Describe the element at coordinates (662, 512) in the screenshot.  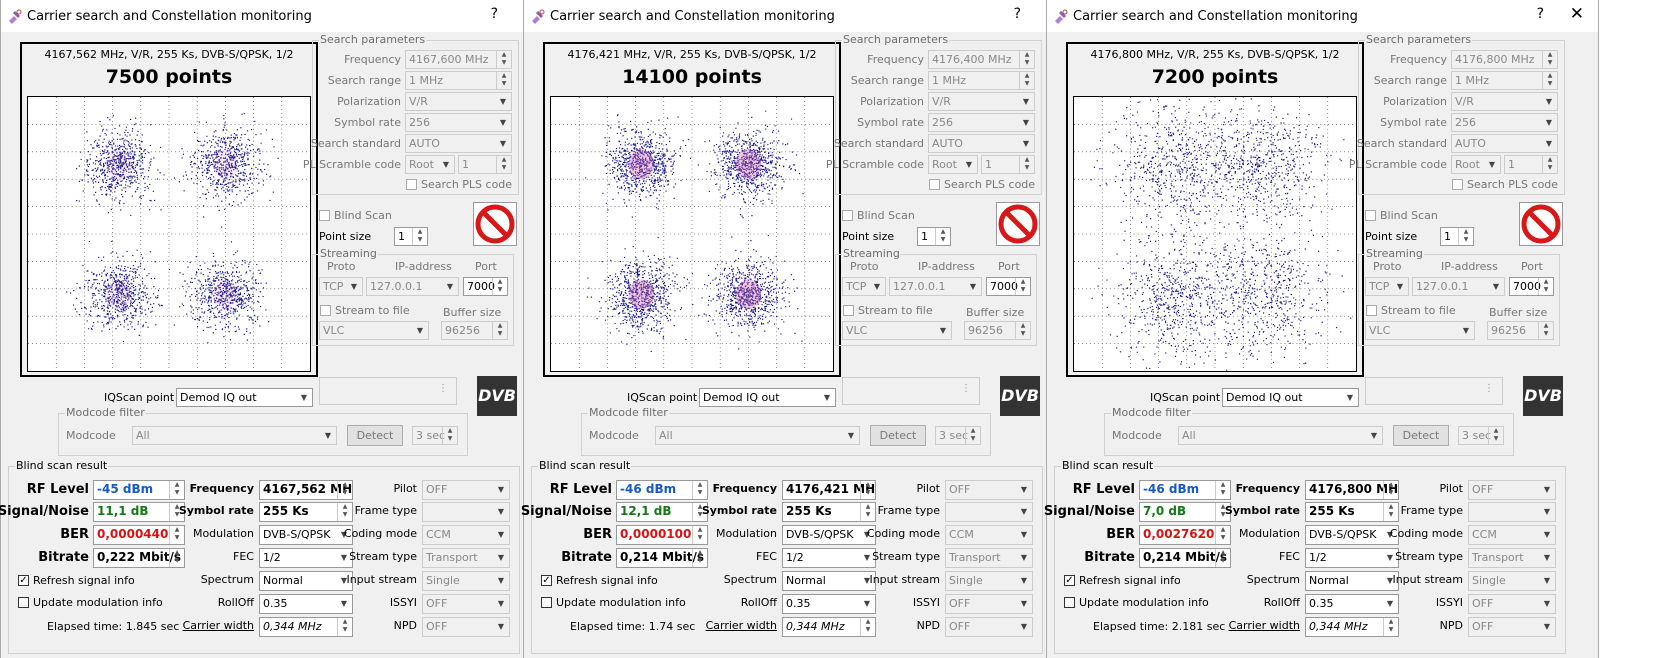
I see `signal-noise-field: 12,1 dB ▲ ▼` at that location.